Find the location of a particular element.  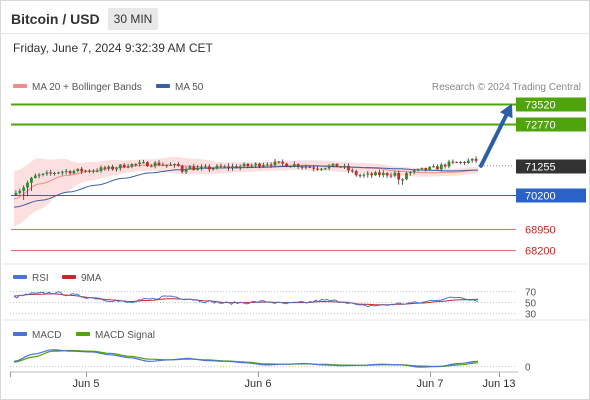

interval-button: 30 MIN is located at coordinates (133, 19).